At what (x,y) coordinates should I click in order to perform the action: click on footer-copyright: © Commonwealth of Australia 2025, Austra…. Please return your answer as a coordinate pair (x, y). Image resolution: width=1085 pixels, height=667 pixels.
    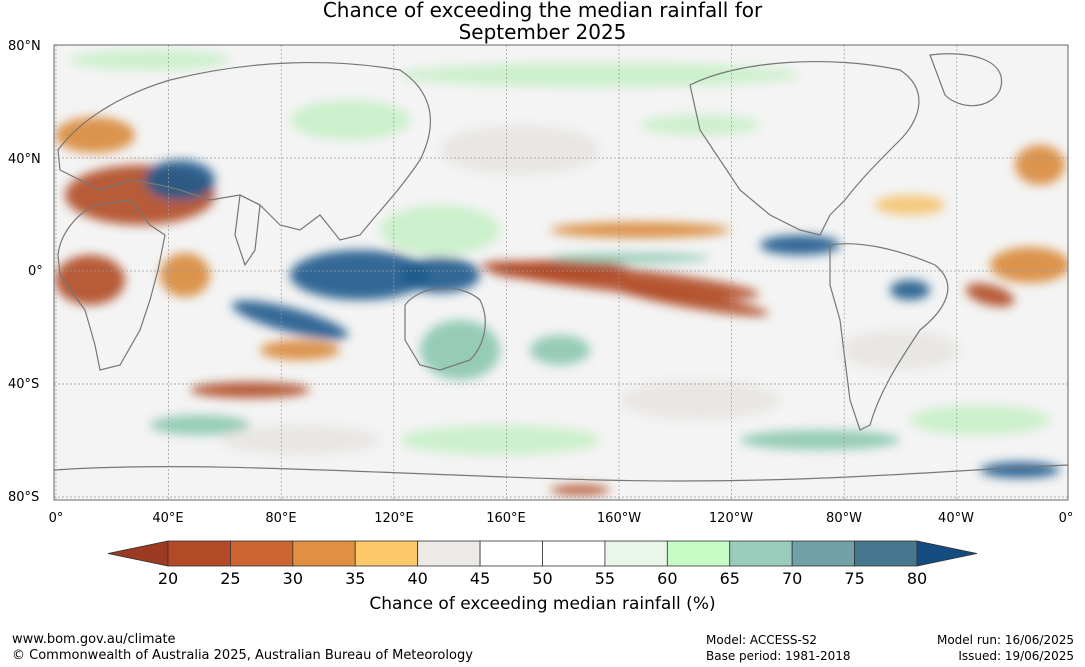
    Looking at the image, I should click on (242, 655).